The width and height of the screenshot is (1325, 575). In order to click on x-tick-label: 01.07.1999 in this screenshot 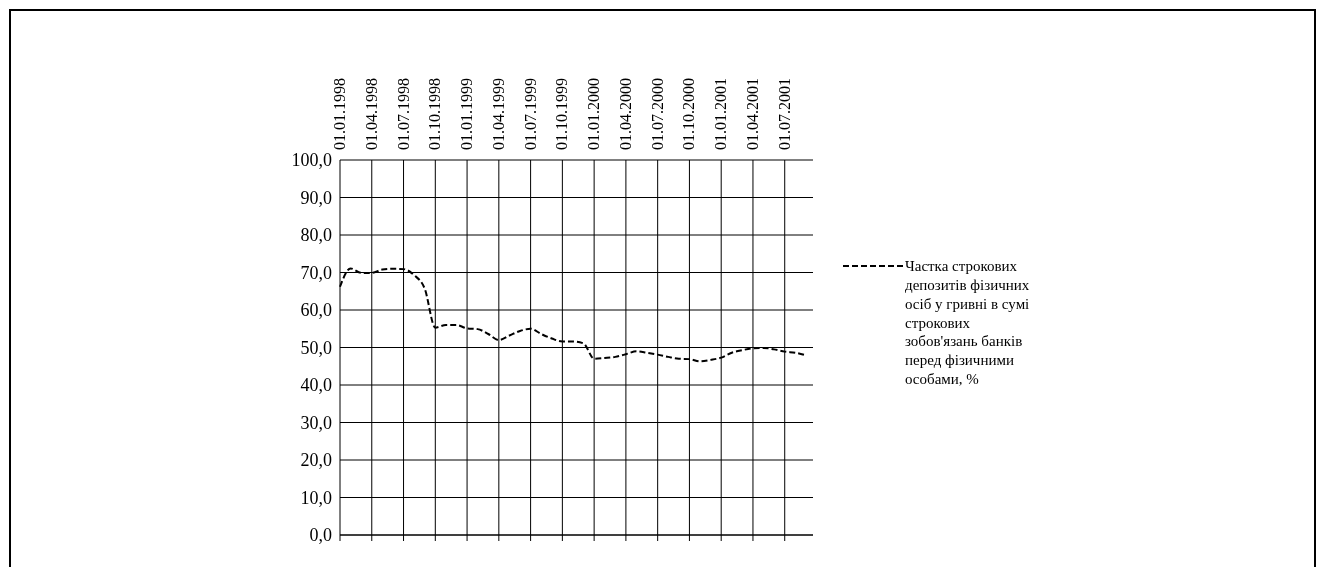, I will do `click(530, 114)`.